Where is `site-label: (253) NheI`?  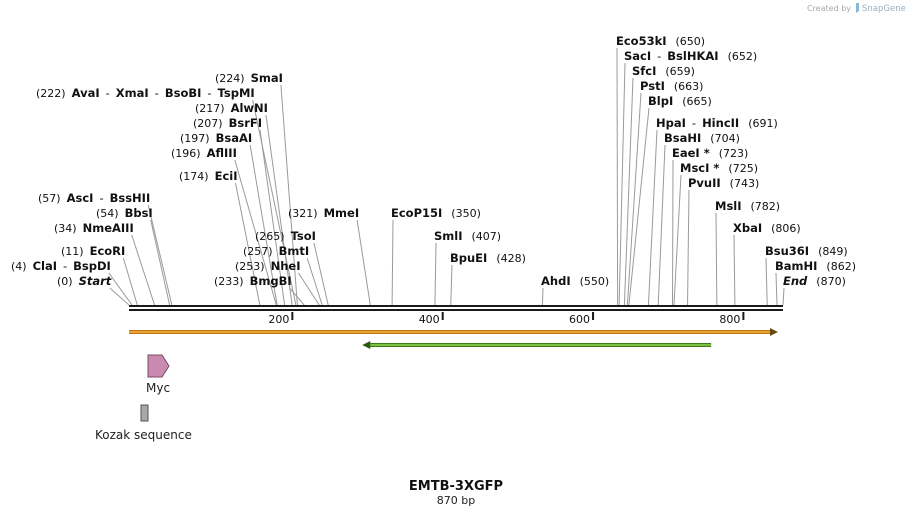
site-label: (253) NheI is located at coordinates (267, 266).